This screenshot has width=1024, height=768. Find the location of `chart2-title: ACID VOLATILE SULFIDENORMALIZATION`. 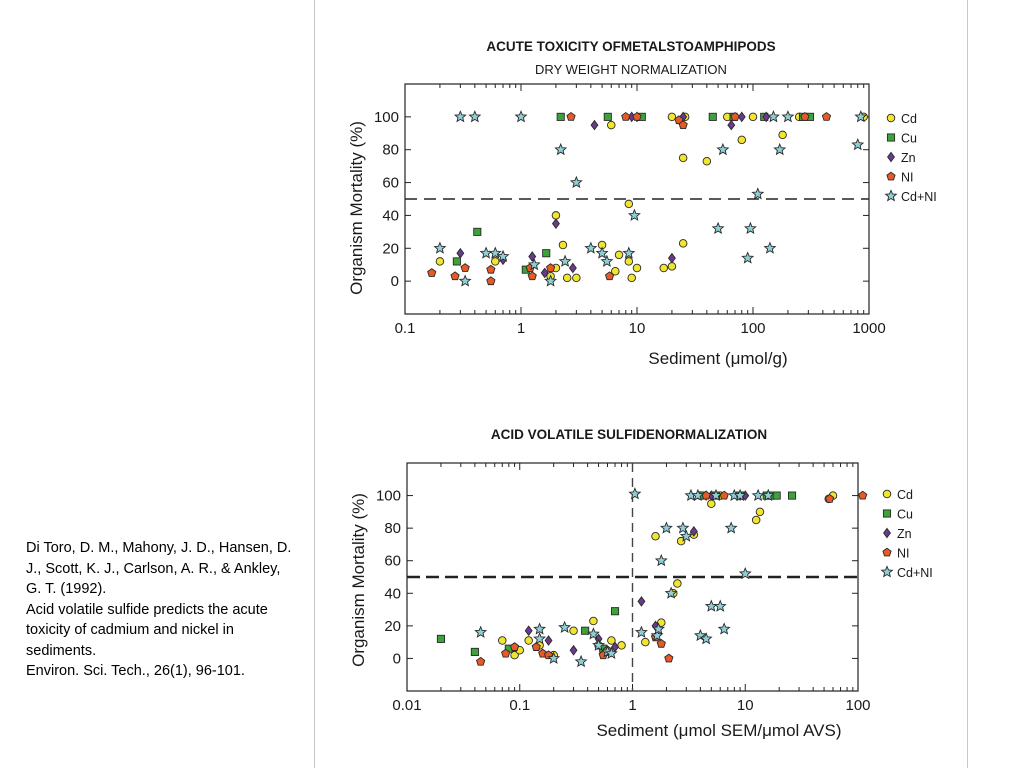

chart2-title: ACID VOLATILE SULFIDENORMALIZATION is located at coordinates (629, 434).